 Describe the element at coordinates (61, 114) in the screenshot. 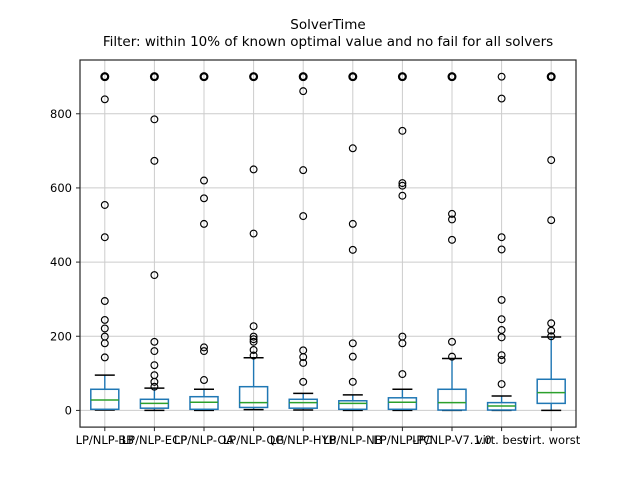

I see `y-tick-label: 800` at that location.